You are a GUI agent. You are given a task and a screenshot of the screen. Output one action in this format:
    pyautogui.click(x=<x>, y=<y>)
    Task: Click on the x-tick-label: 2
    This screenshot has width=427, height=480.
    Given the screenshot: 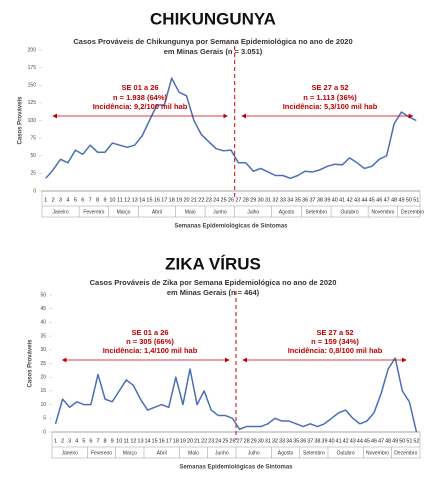 What is the action you would take?
    pyautogui.click(x=62, y=441)
    